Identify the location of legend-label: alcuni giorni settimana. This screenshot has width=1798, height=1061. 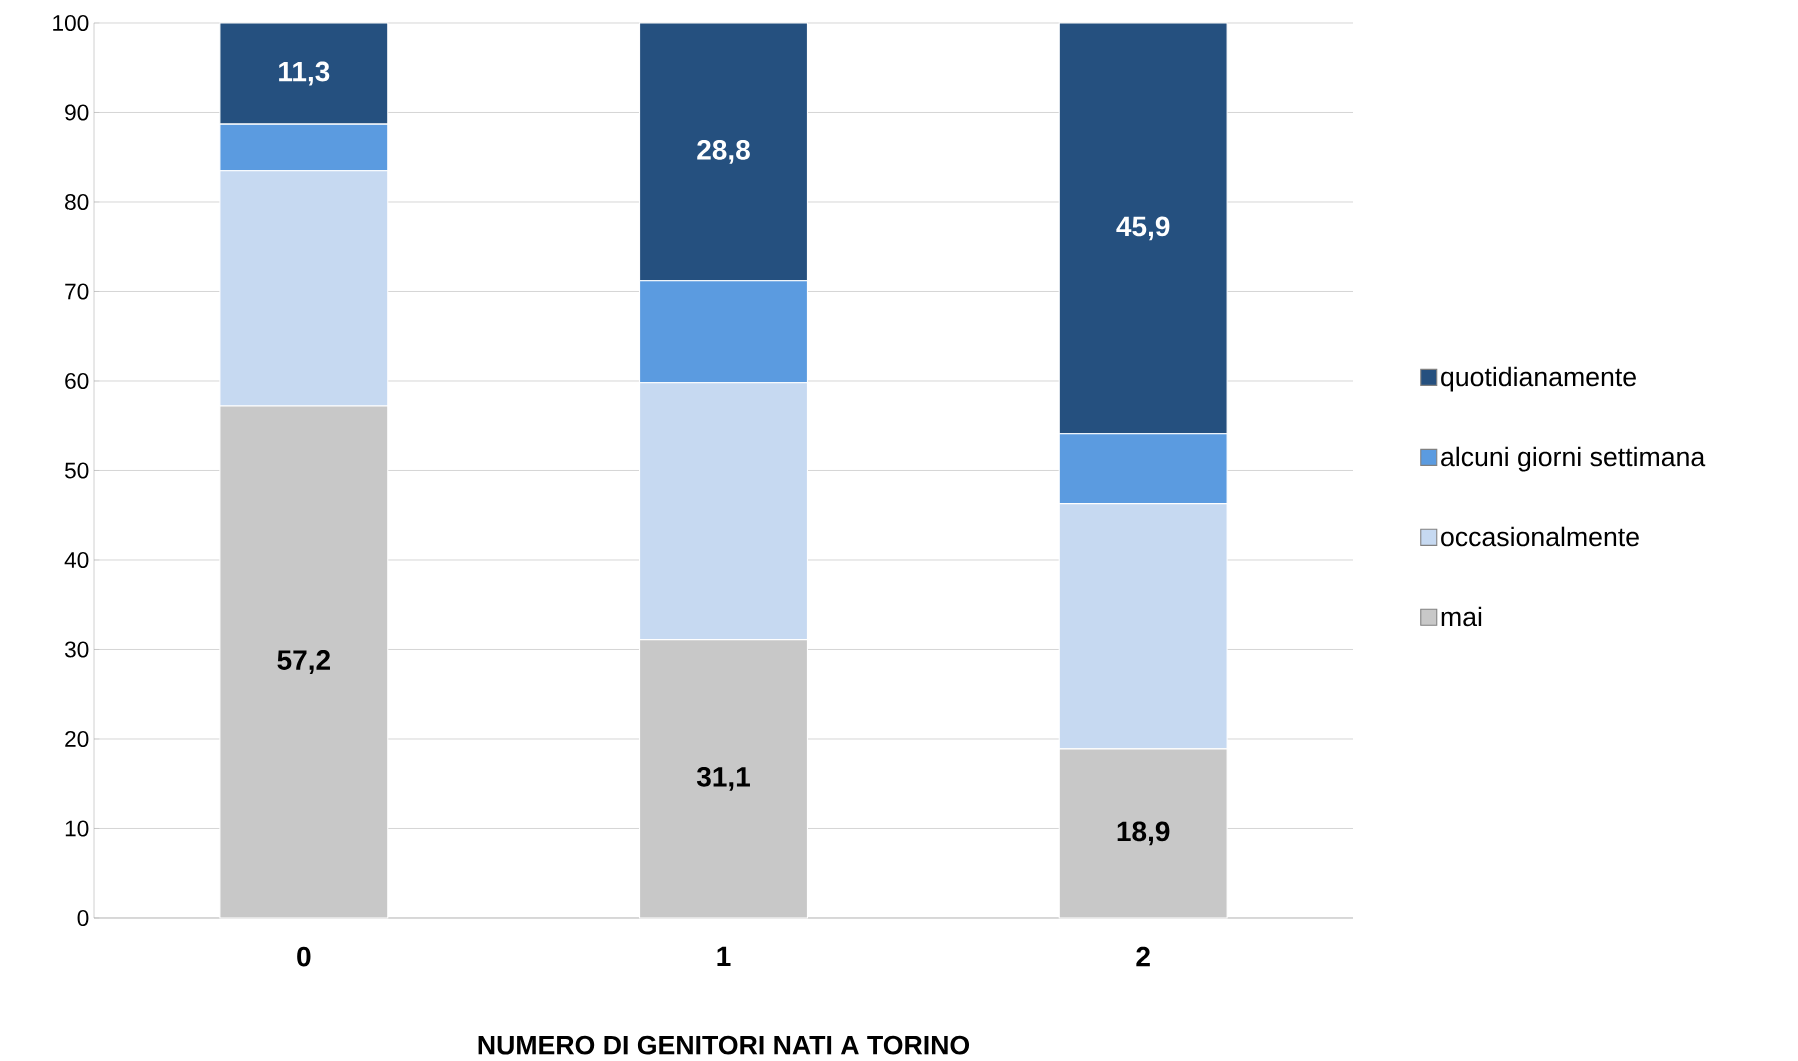
(1573, 459).